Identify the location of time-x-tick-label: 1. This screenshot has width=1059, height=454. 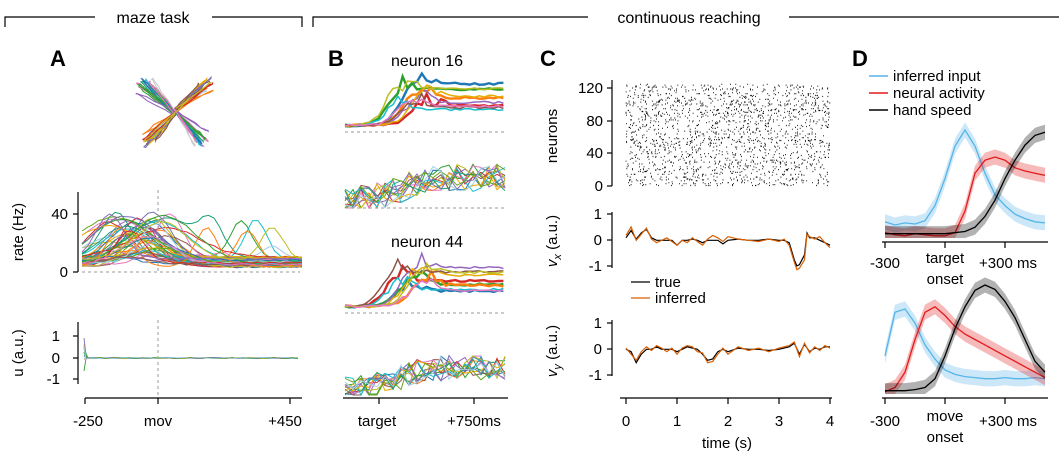
(677, 421).